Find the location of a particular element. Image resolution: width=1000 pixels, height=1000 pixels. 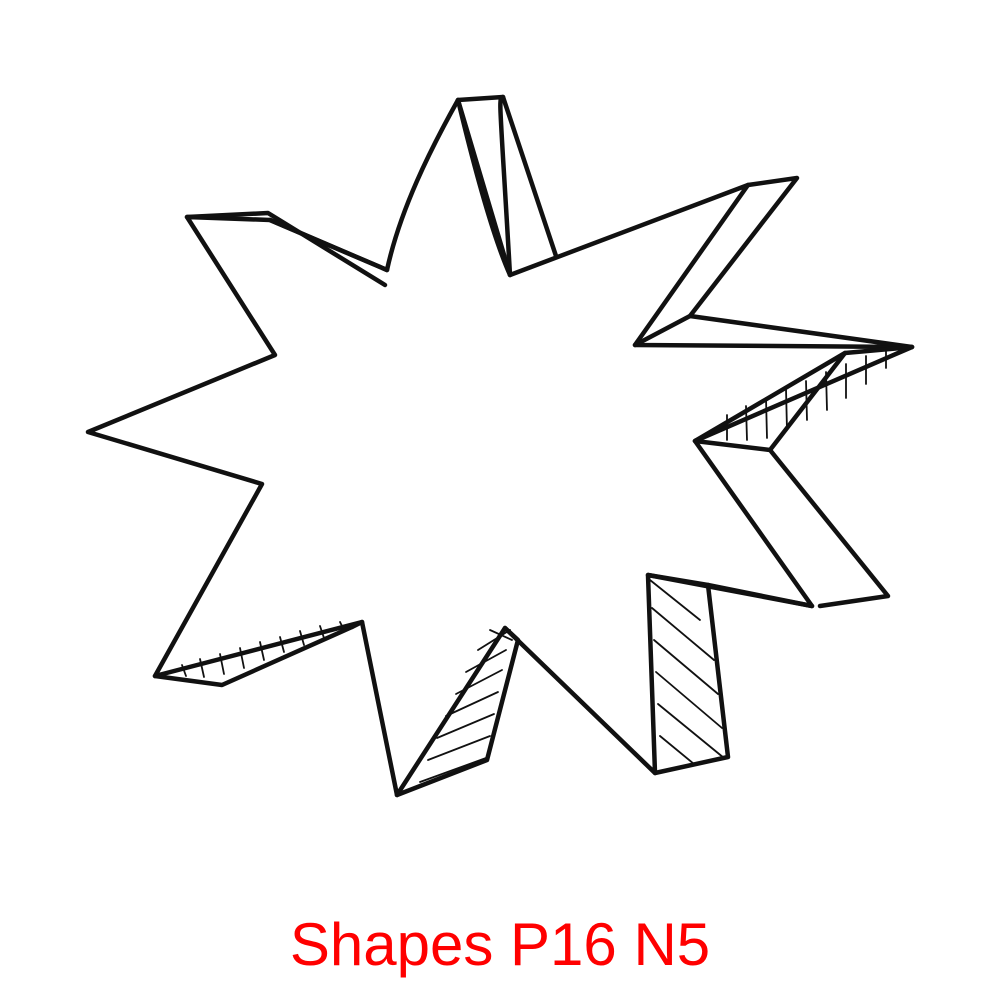

hatch-face-bottom-left is located at coordinates (466, 706).